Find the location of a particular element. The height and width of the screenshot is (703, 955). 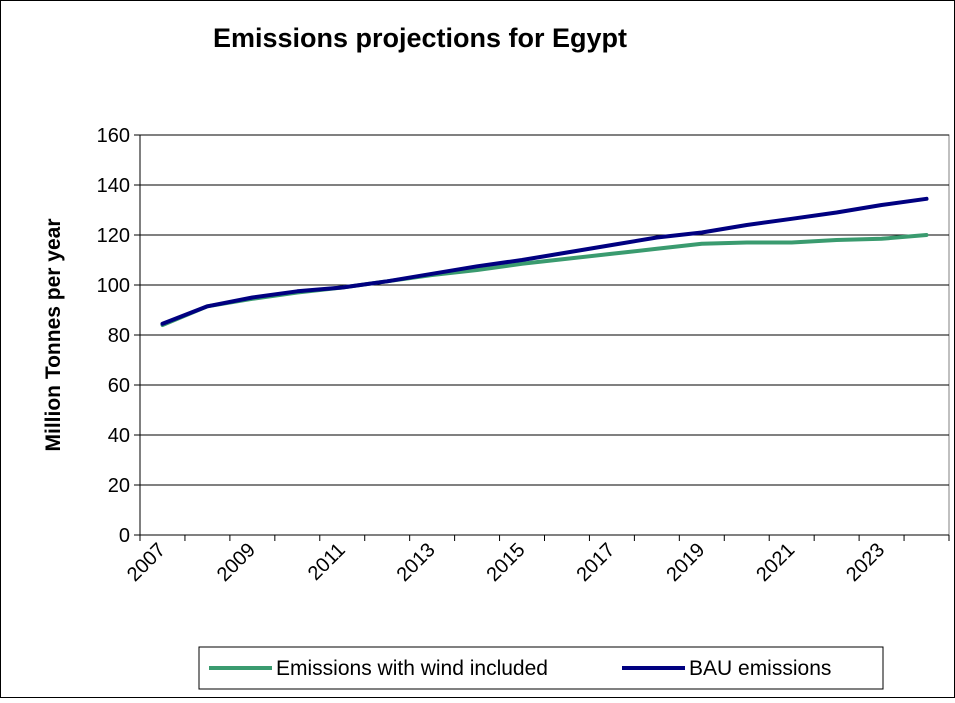

y-tick-label-120: 120 is located at coordinates (113, 236).